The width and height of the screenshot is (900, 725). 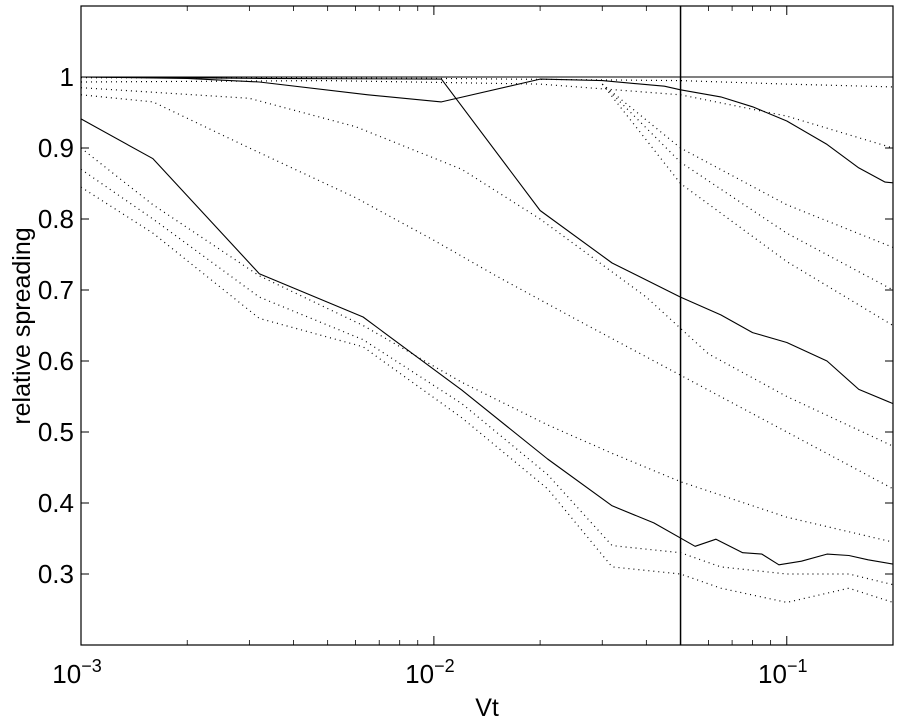 What do you see at coordinates (22, 325) in the screenshot?
I see `y-axis-title: relative spreading` at bounding box center [22, 325].